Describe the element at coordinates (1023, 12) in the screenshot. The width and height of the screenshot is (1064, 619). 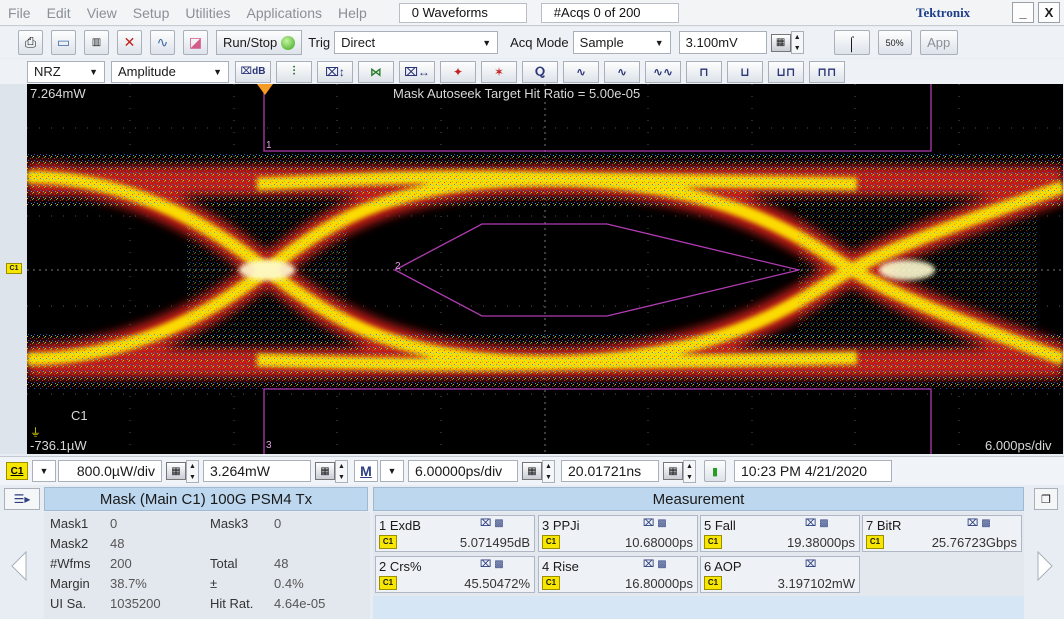
I see `minimize-button: _` at that location.